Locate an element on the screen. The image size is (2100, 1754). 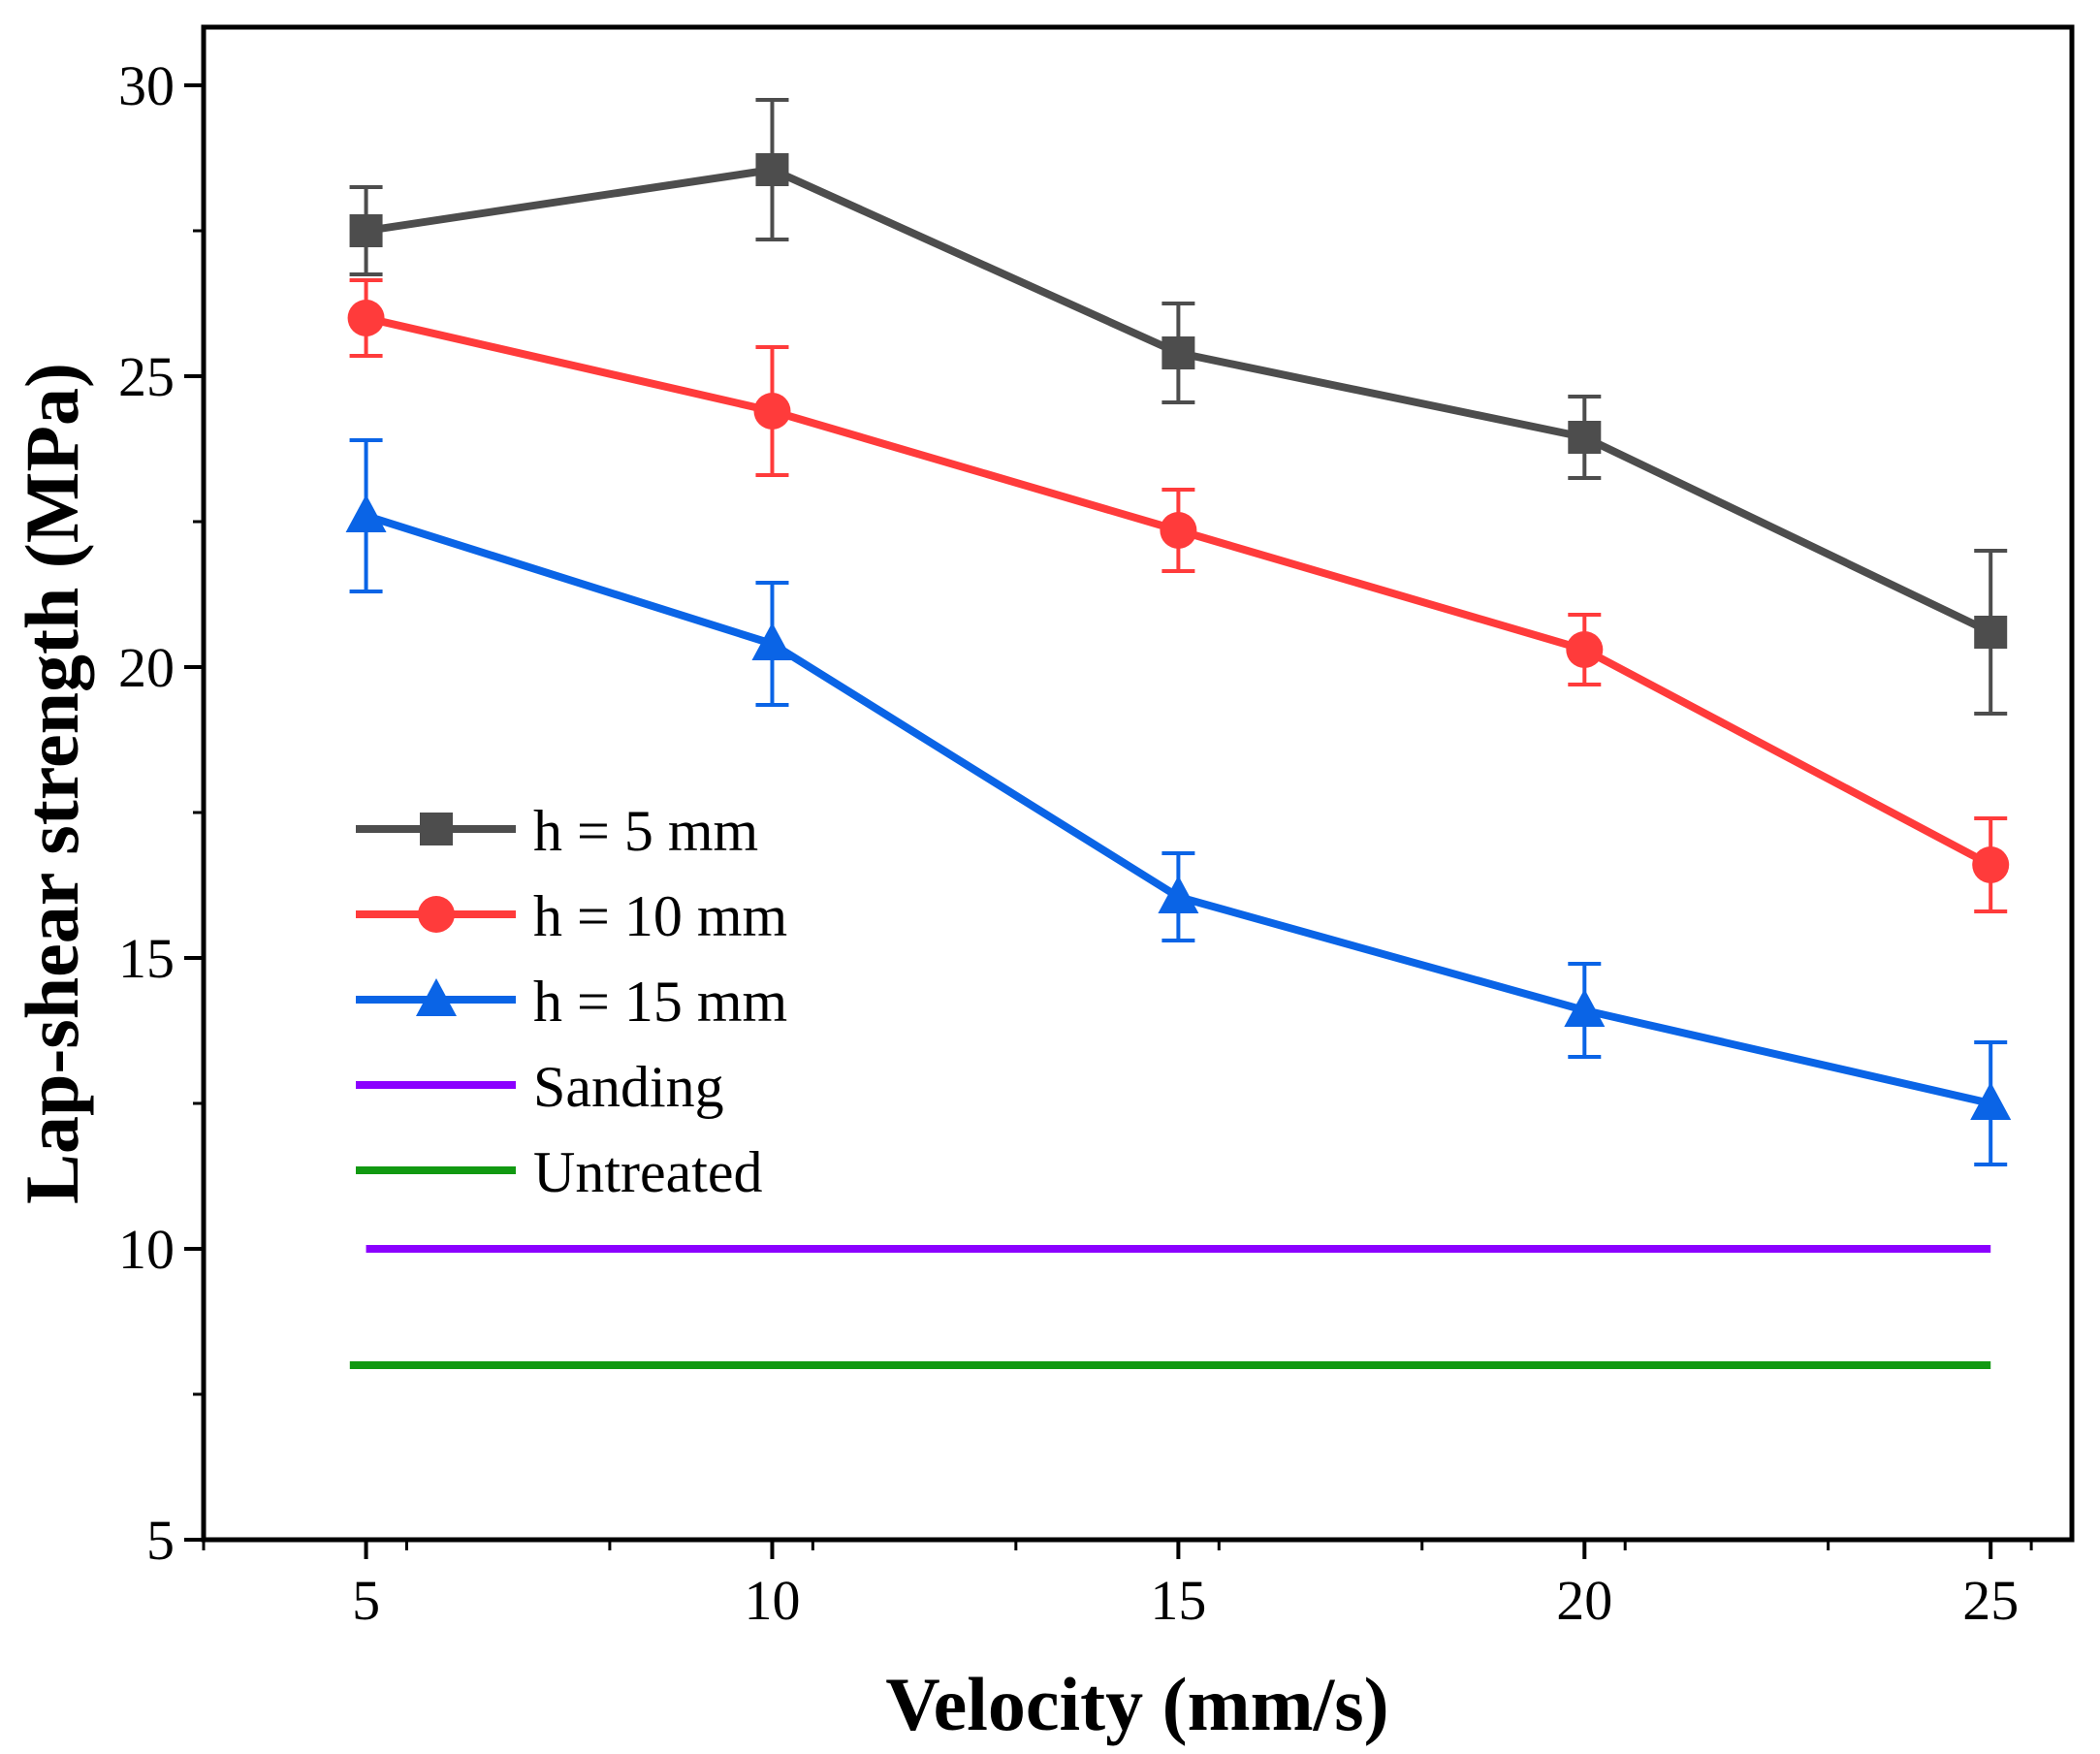
y-tick-label: 15 is located at coordinates (146, 959).